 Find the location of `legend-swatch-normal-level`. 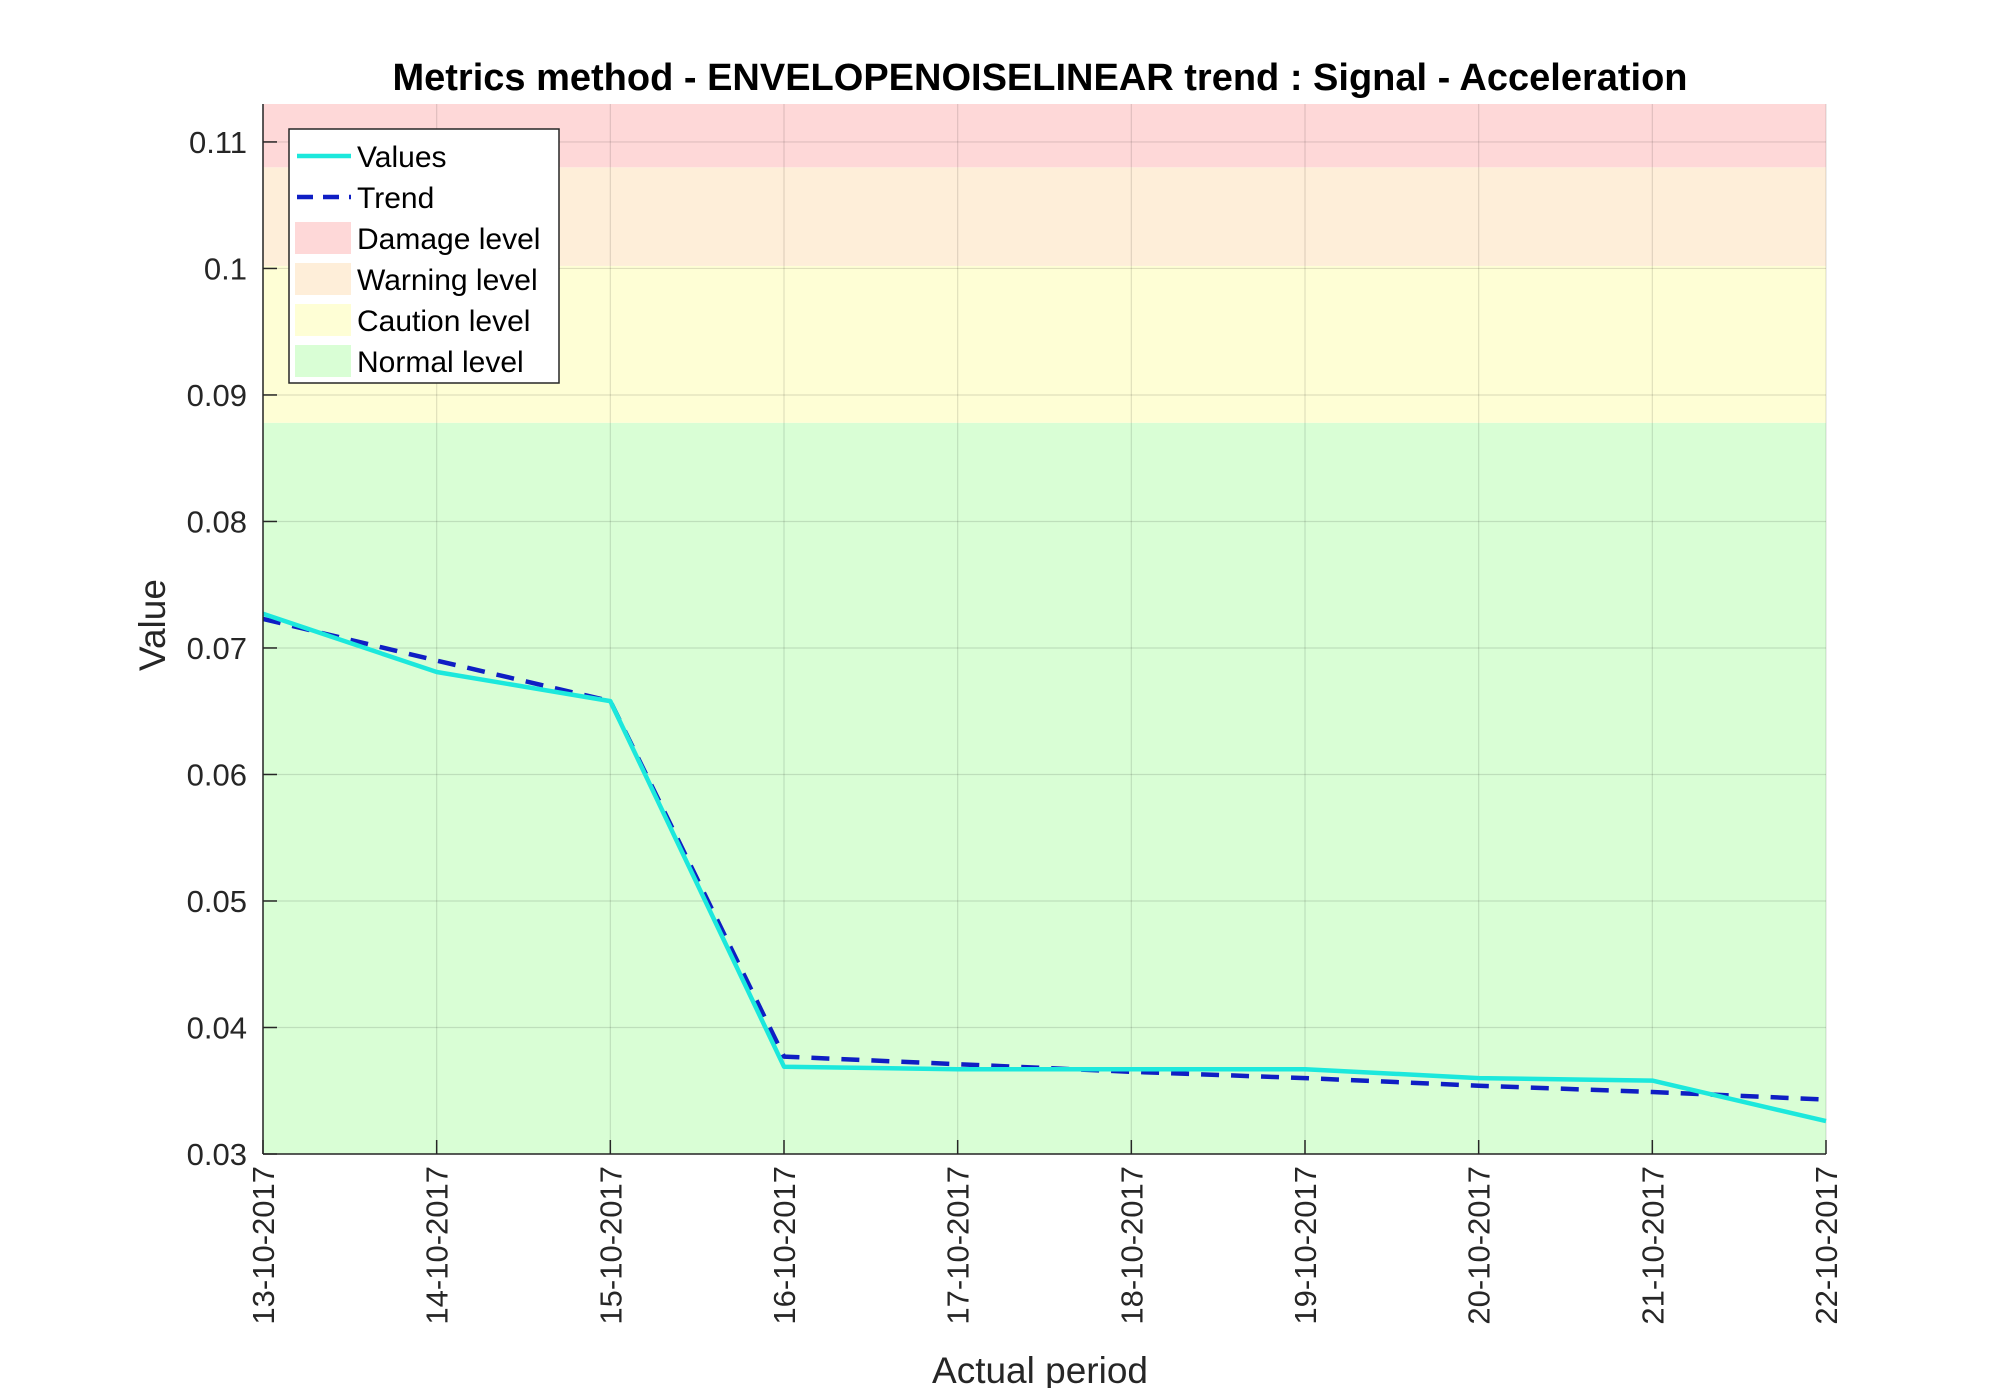

legend-swatch-normal-level is located at coordinates (323, 361).